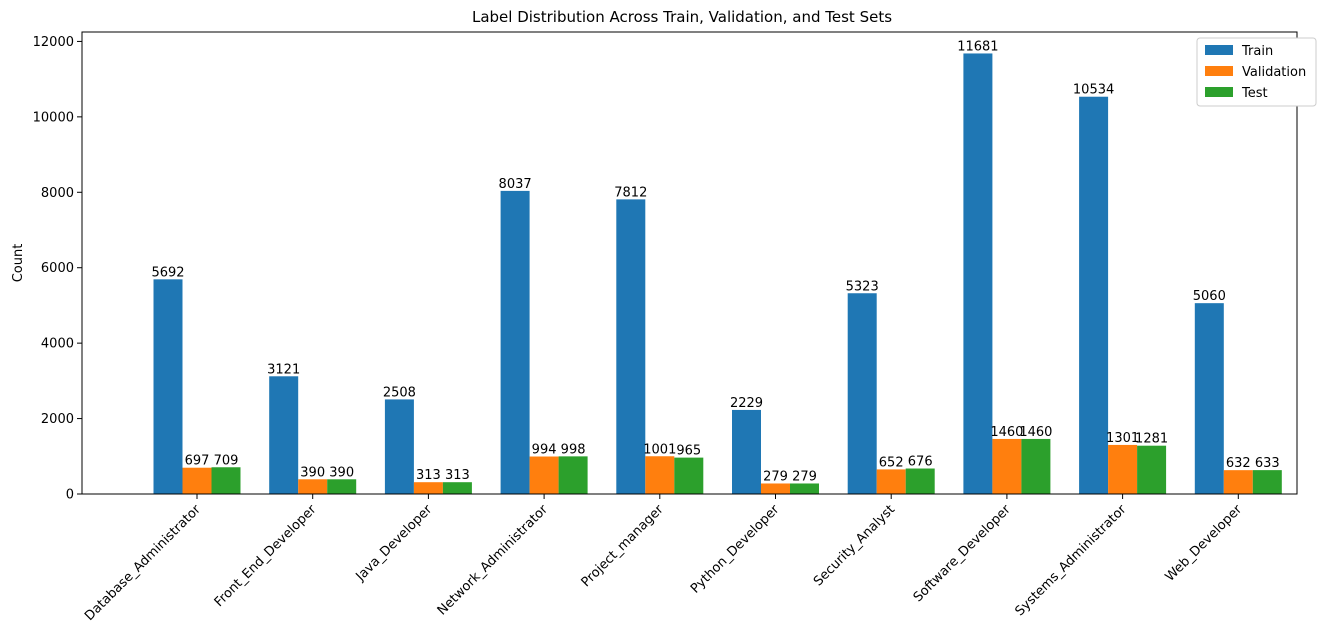  I want to click on x-tick-label: Python_Developer, so click(735, 549).